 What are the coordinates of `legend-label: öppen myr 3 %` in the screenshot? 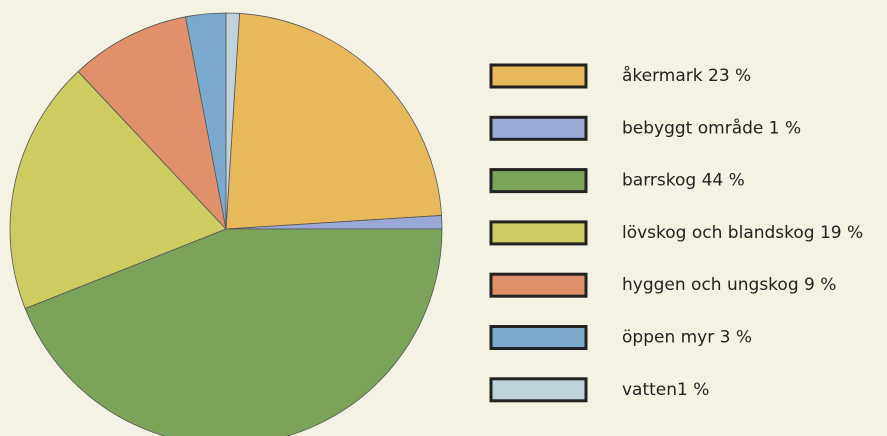 It's located at (687, 338).